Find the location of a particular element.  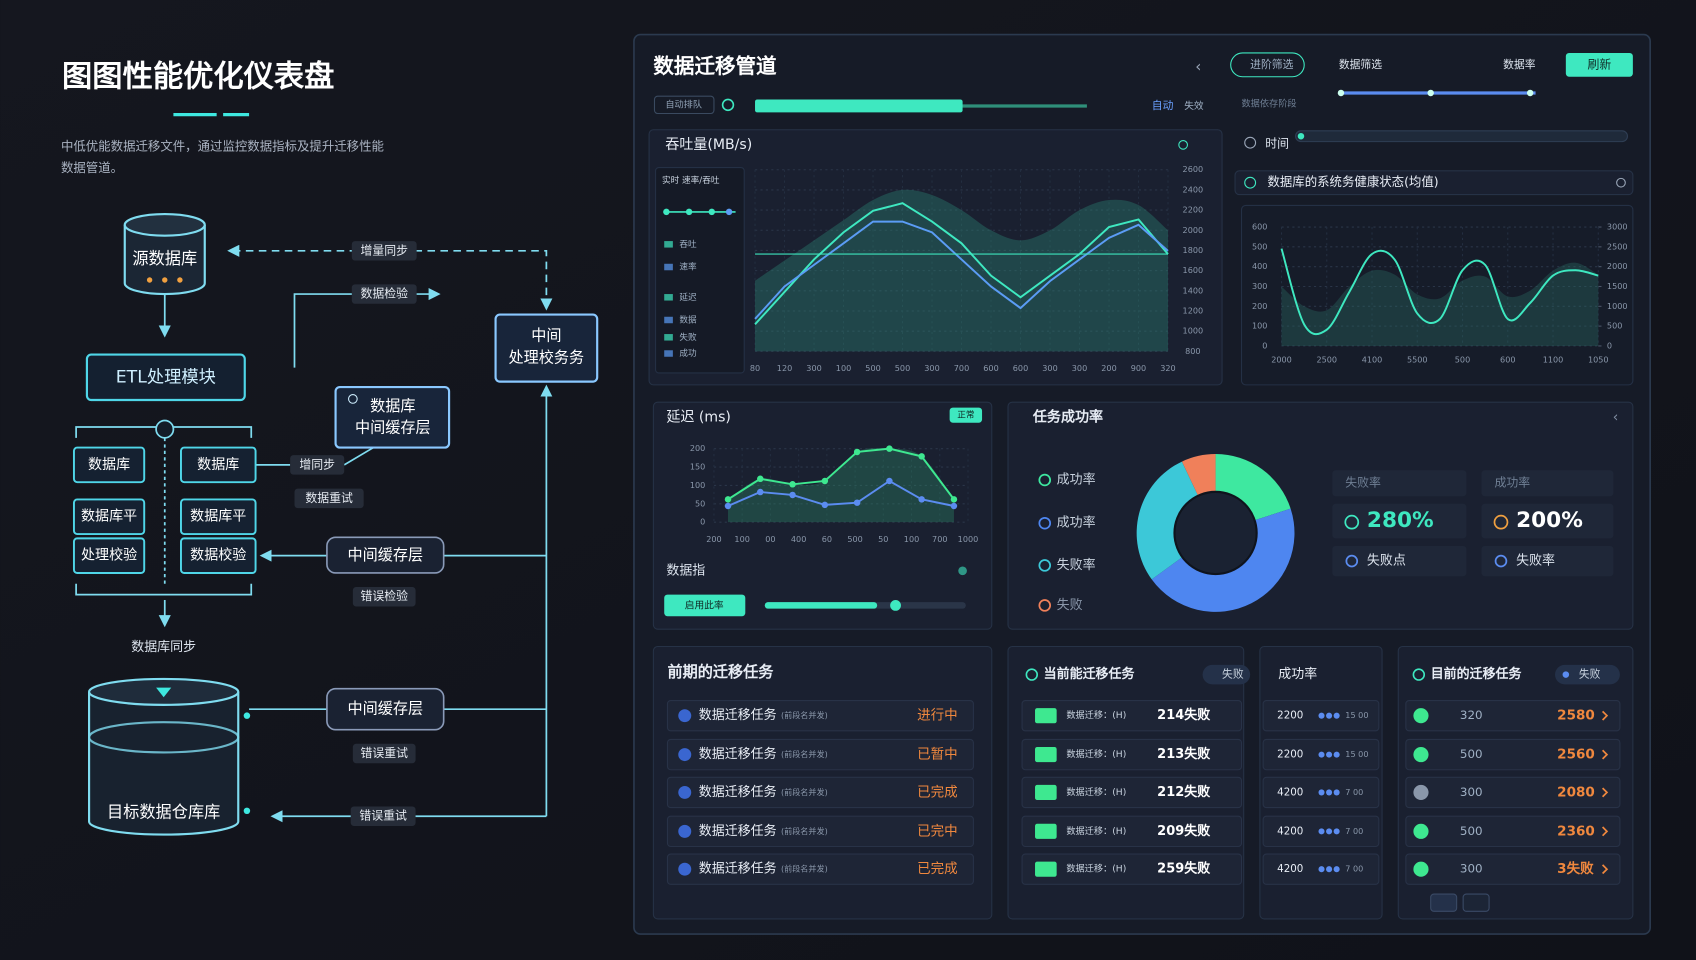

x-tick-label: 400 is located at coordinates (798, 539).